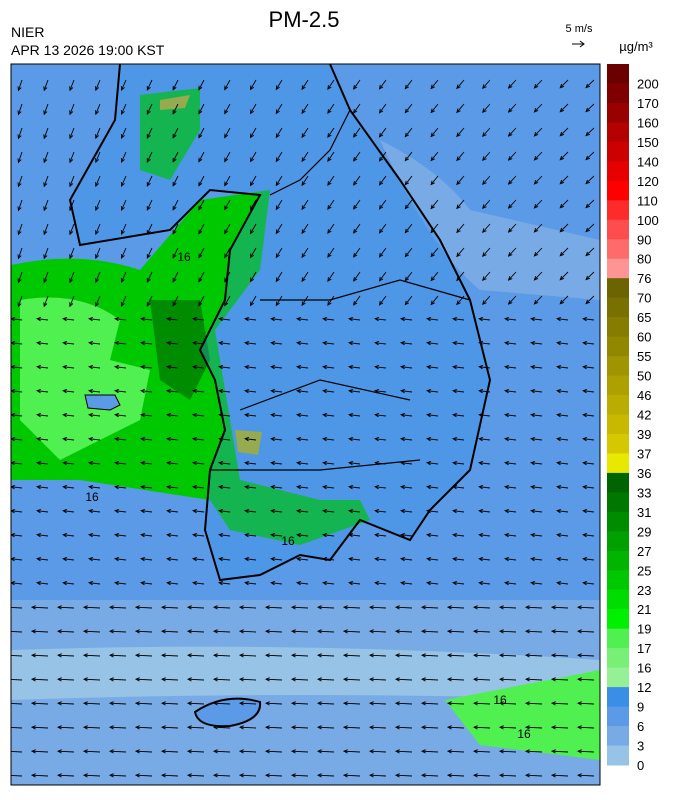 The width and height of the screenshot is (673, 800). Describe the element at coordinates (648, 122) in the screenshot. I see `colorbar-label: 160` at that location.